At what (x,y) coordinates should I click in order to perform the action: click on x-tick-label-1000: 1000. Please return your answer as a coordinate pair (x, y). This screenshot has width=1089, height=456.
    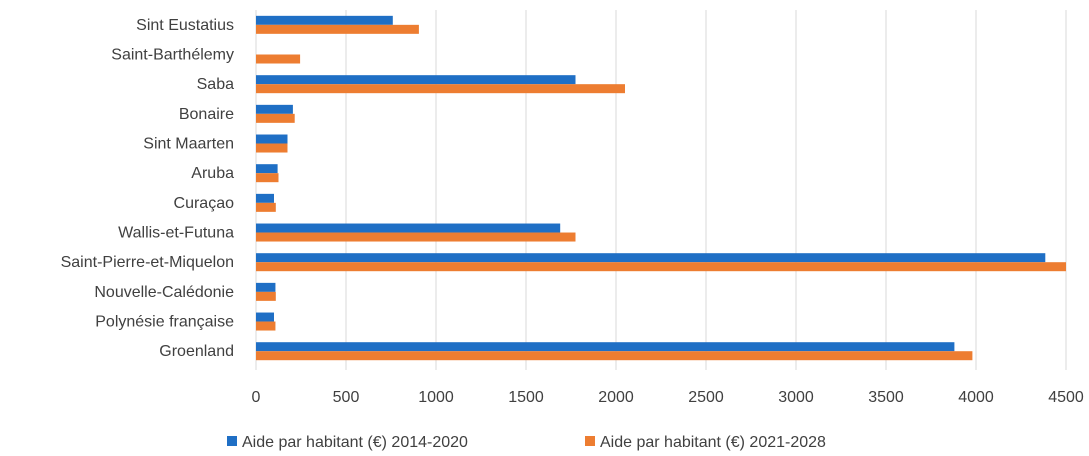
    Looking at the image, I should click on (436, 397).